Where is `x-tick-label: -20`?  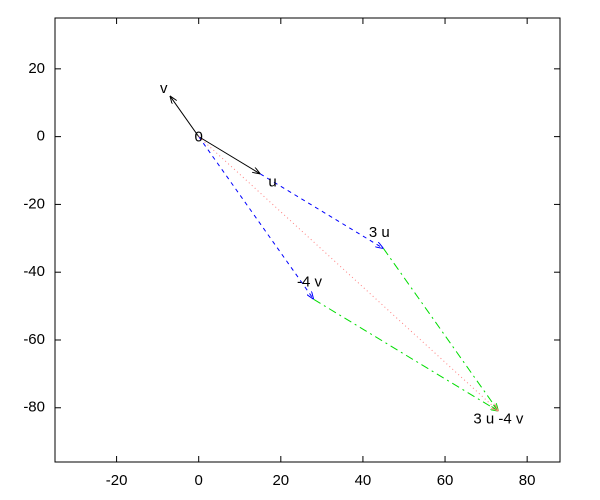 x-tick-label: -20 is located at coordinates (117, 480).